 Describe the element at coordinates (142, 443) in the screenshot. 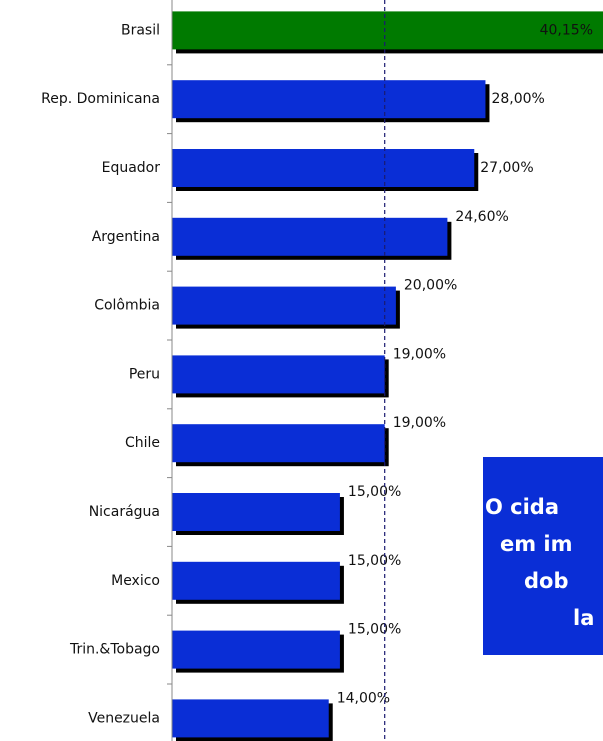

I see `category-label: Chile` at that location.